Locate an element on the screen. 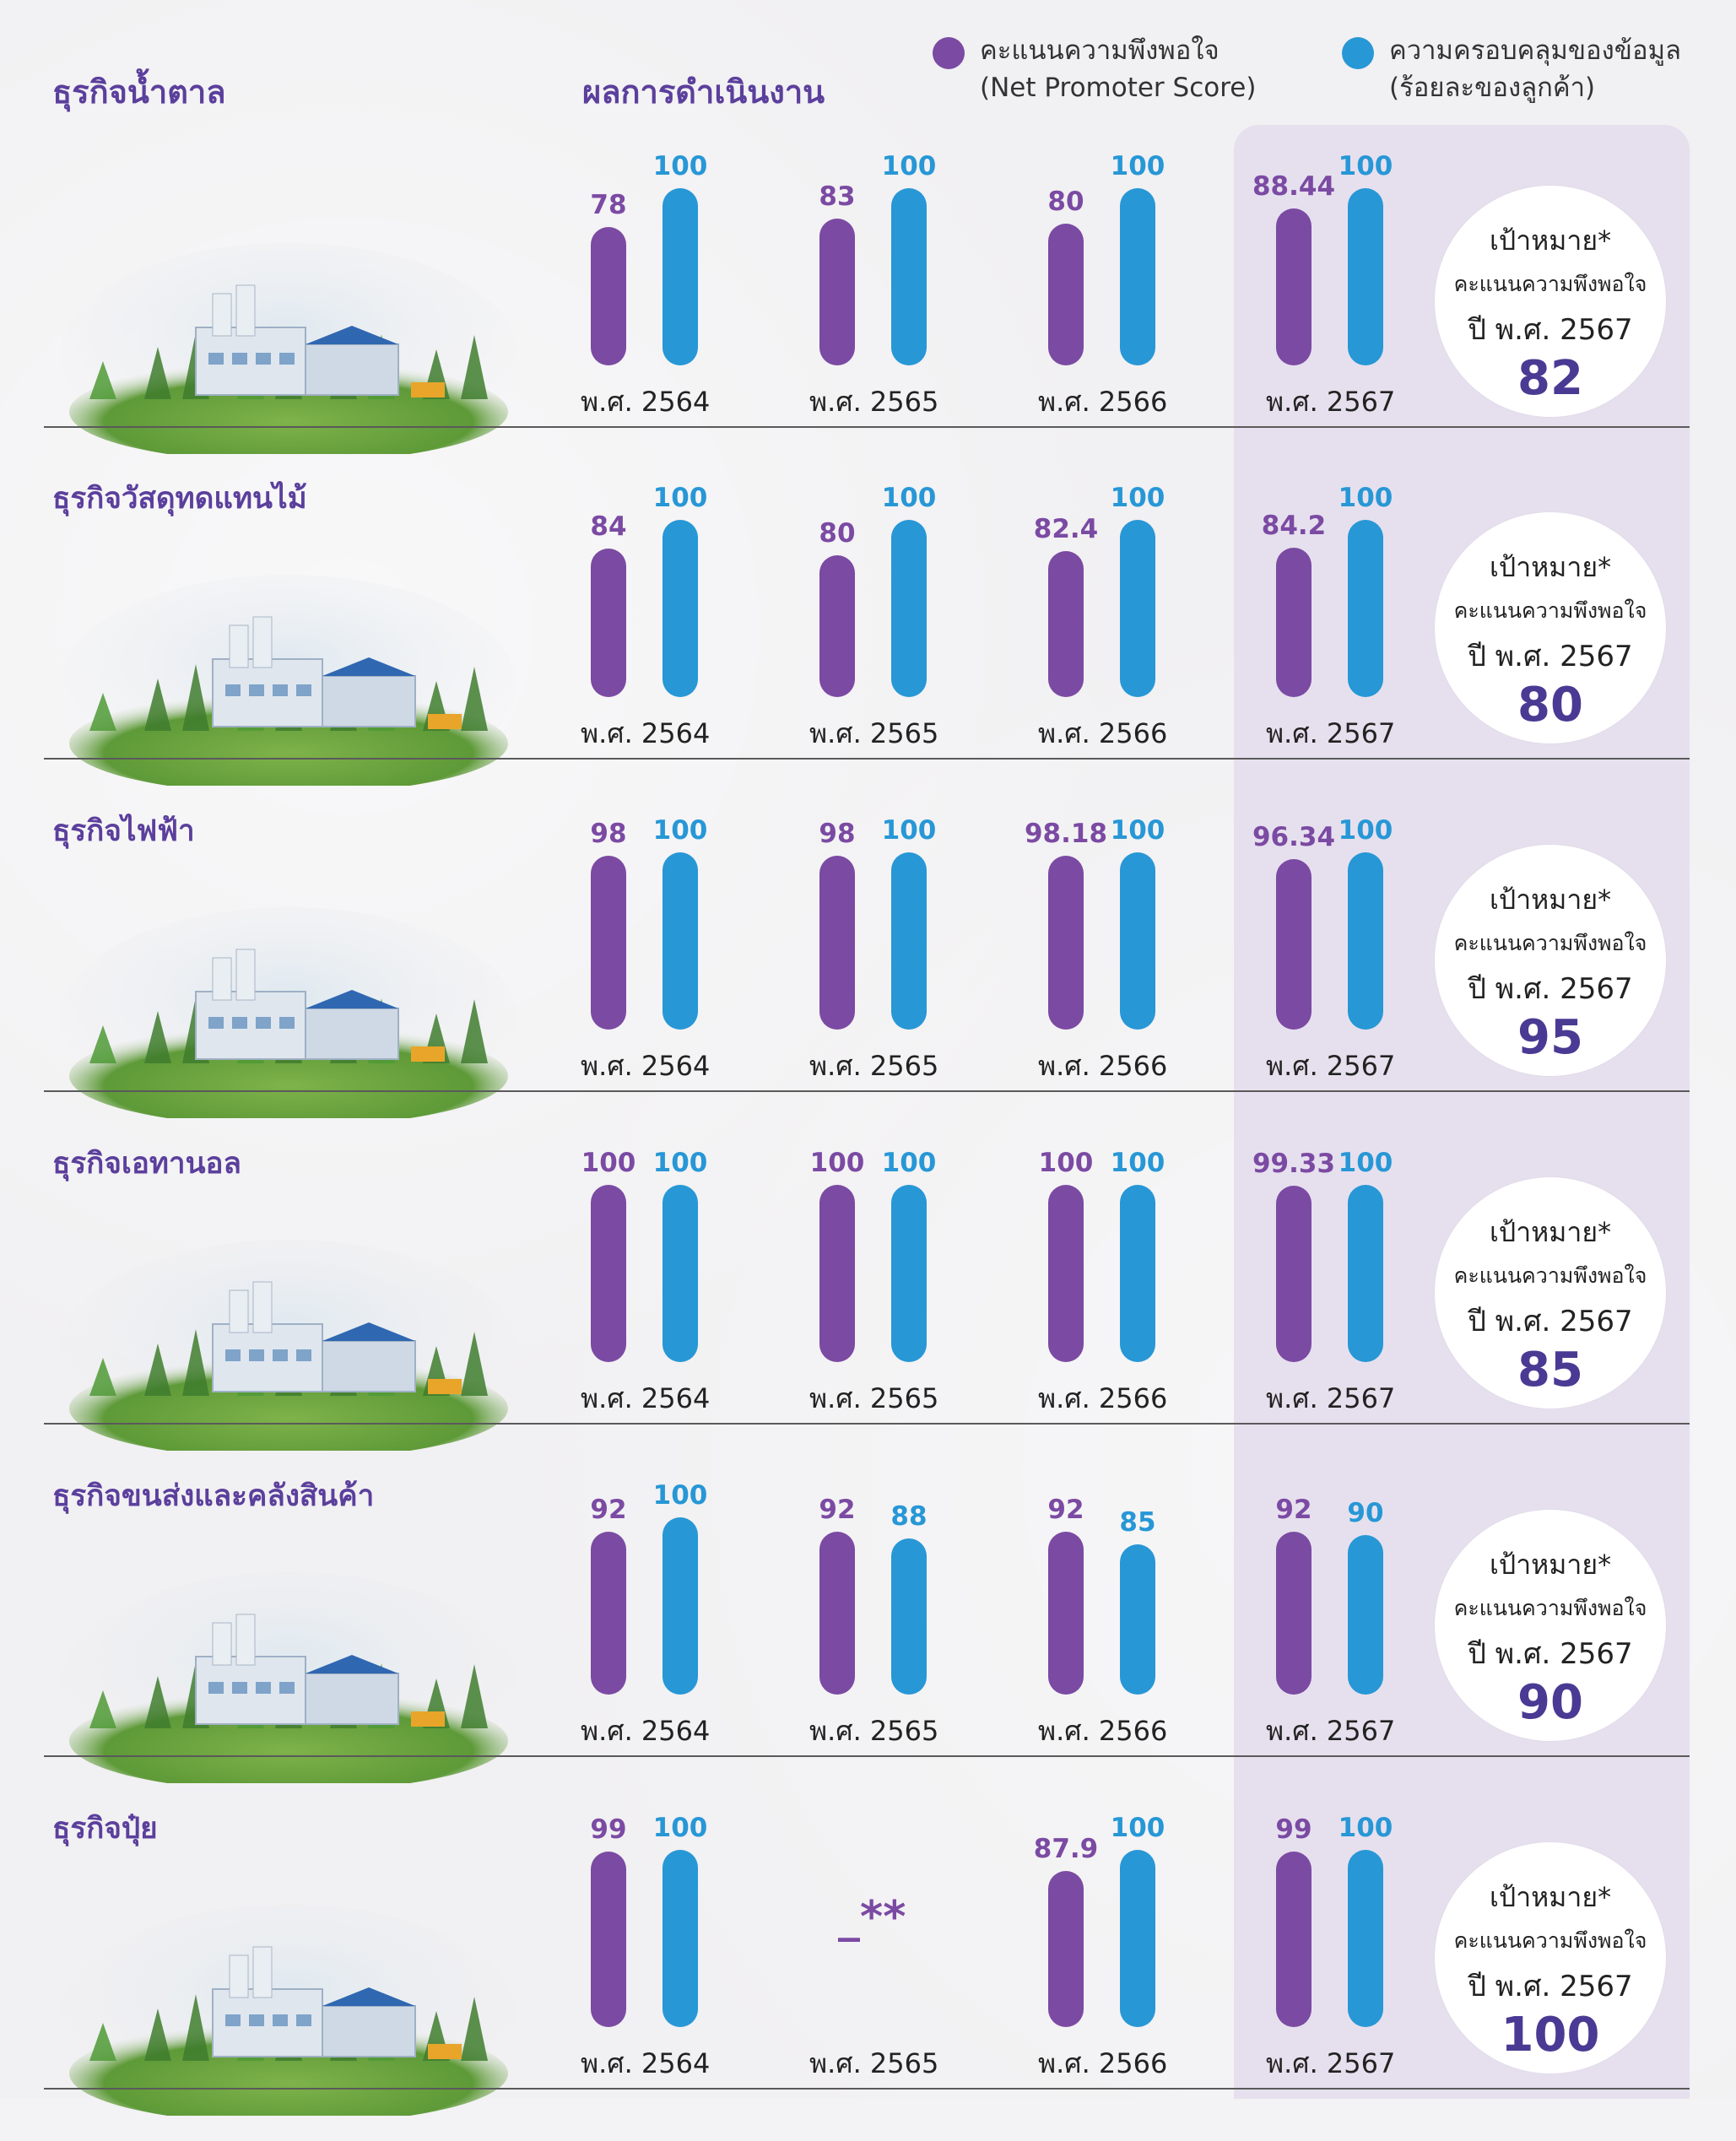 This screenshot has height=2141, width=1736. nps-value-label: 98 is located at coordinates (608, 834).